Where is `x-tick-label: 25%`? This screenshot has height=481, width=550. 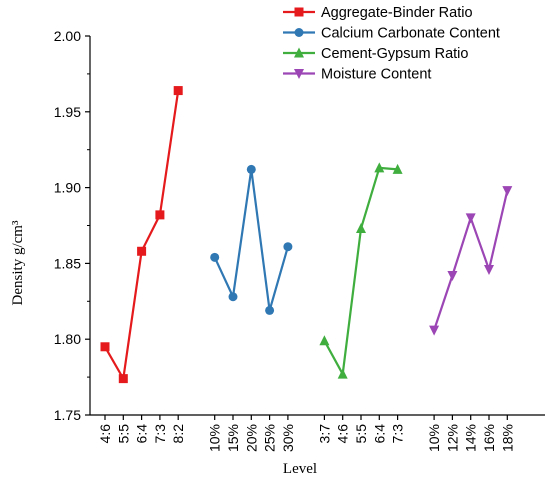 x-tick-label: 25% is located at coordinates (270, 438).